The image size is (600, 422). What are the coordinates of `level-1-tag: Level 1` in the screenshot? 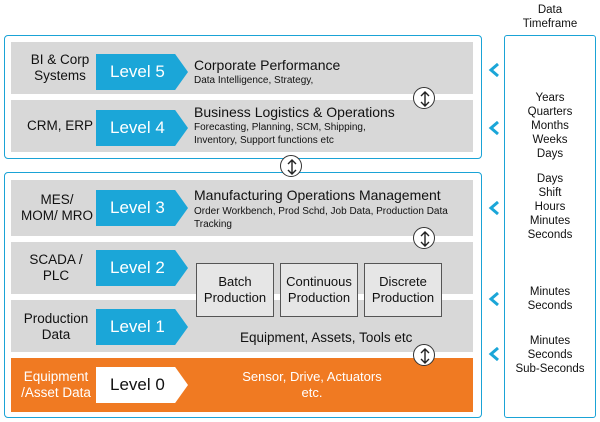 It's located at (142, 327).